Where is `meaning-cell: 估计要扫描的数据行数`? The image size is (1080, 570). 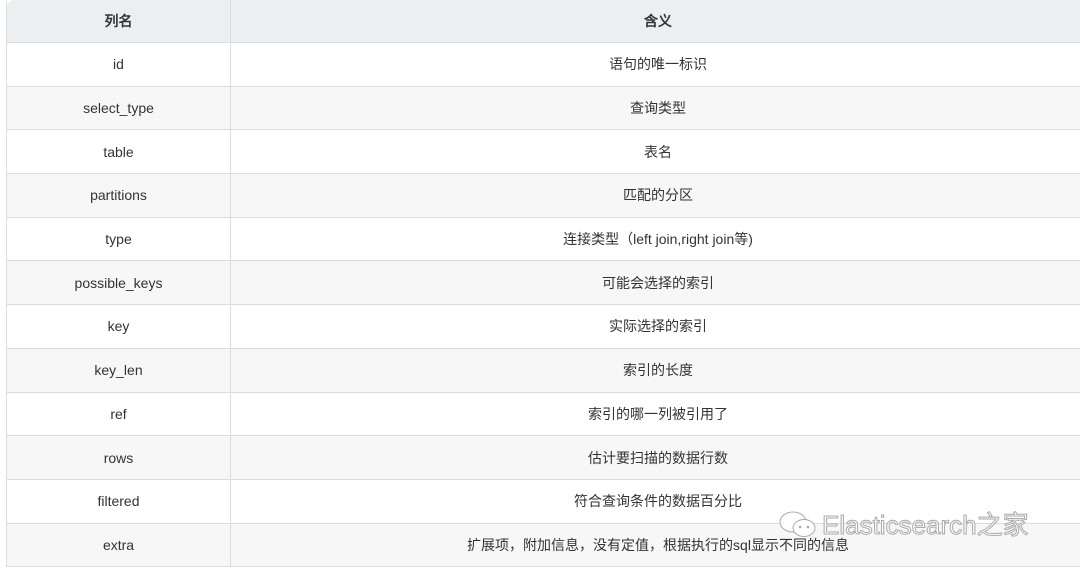 meaning-cell: 估计要扫描的数据行数 is located at coordinates (655, 457).